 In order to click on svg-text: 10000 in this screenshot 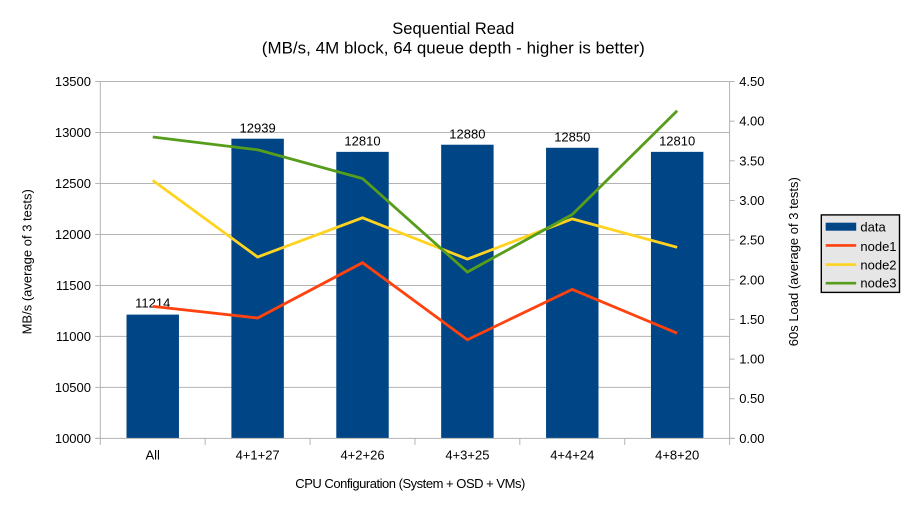, I will do `click(73, 438)`.